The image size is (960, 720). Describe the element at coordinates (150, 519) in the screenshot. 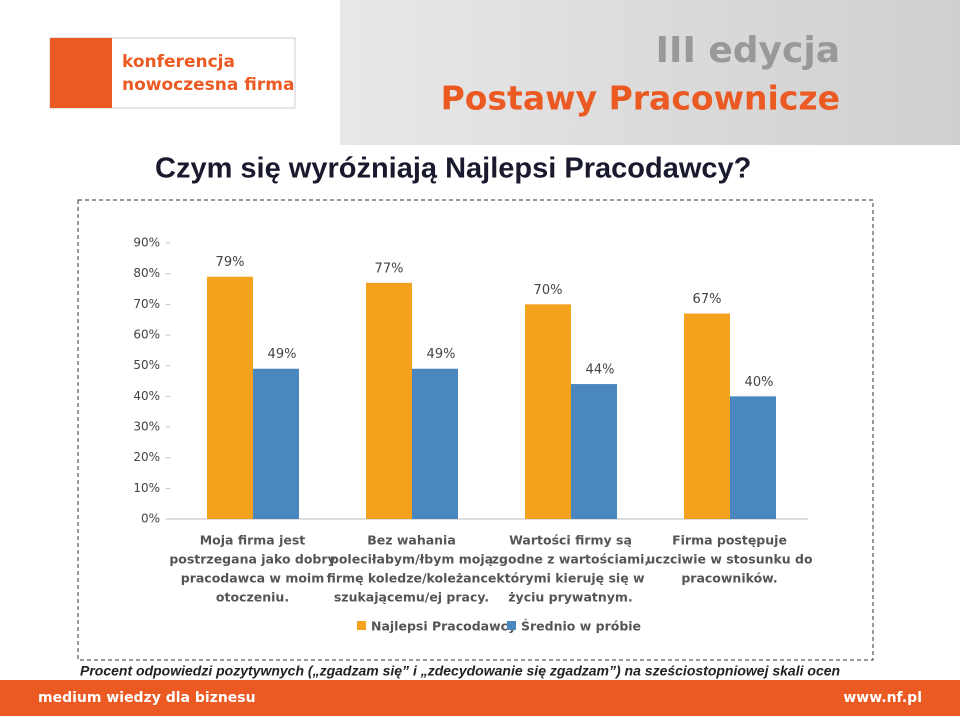

I see `y-tick-label: 0%` at that location.